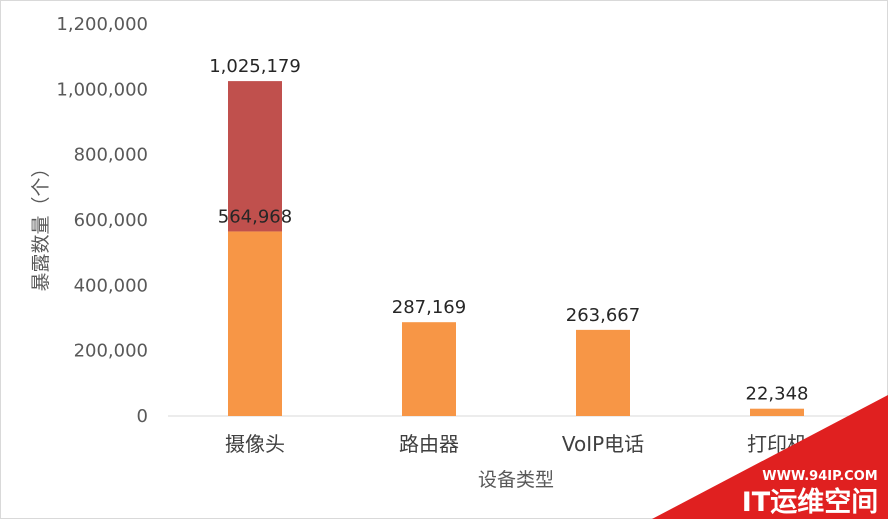 The width and height of the screenshot is (888, 519). Describe the element at coordinates (777, 394) in the screenshot. I see `data-label: 22,348` at that location.